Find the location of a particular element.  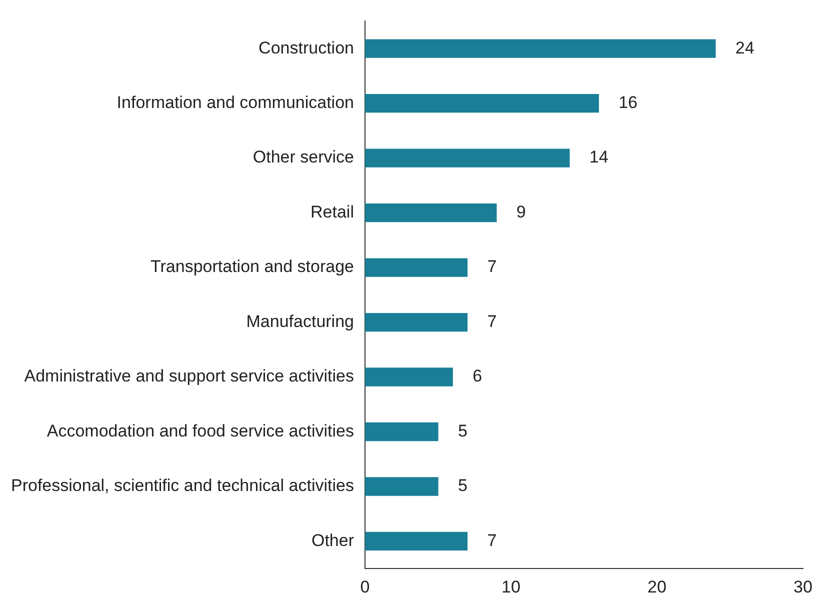

data-label: 6 is located at coordinates (477, 376).